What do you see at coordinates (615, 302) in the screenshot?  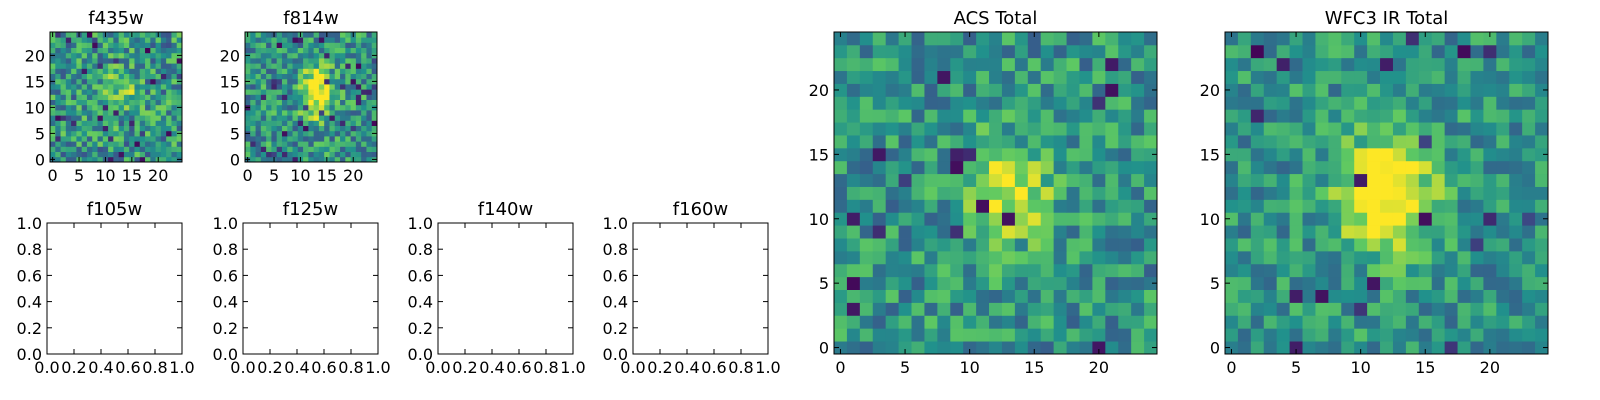 I see `y-tick-label: 0.4` at bounding box center [615, 302].